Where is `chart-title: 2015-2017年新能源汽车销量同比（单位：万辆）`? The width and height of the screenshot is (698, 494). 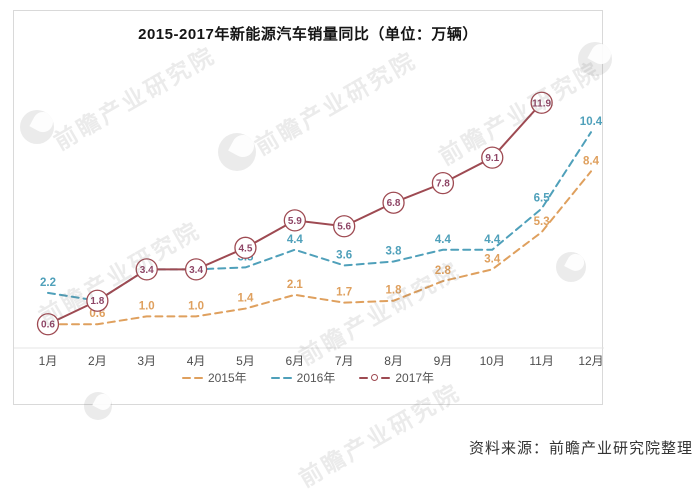 chart-title: 2015-2017年新能源汽车销量同比（单位：万辆） is located at coordinates (308, 34).